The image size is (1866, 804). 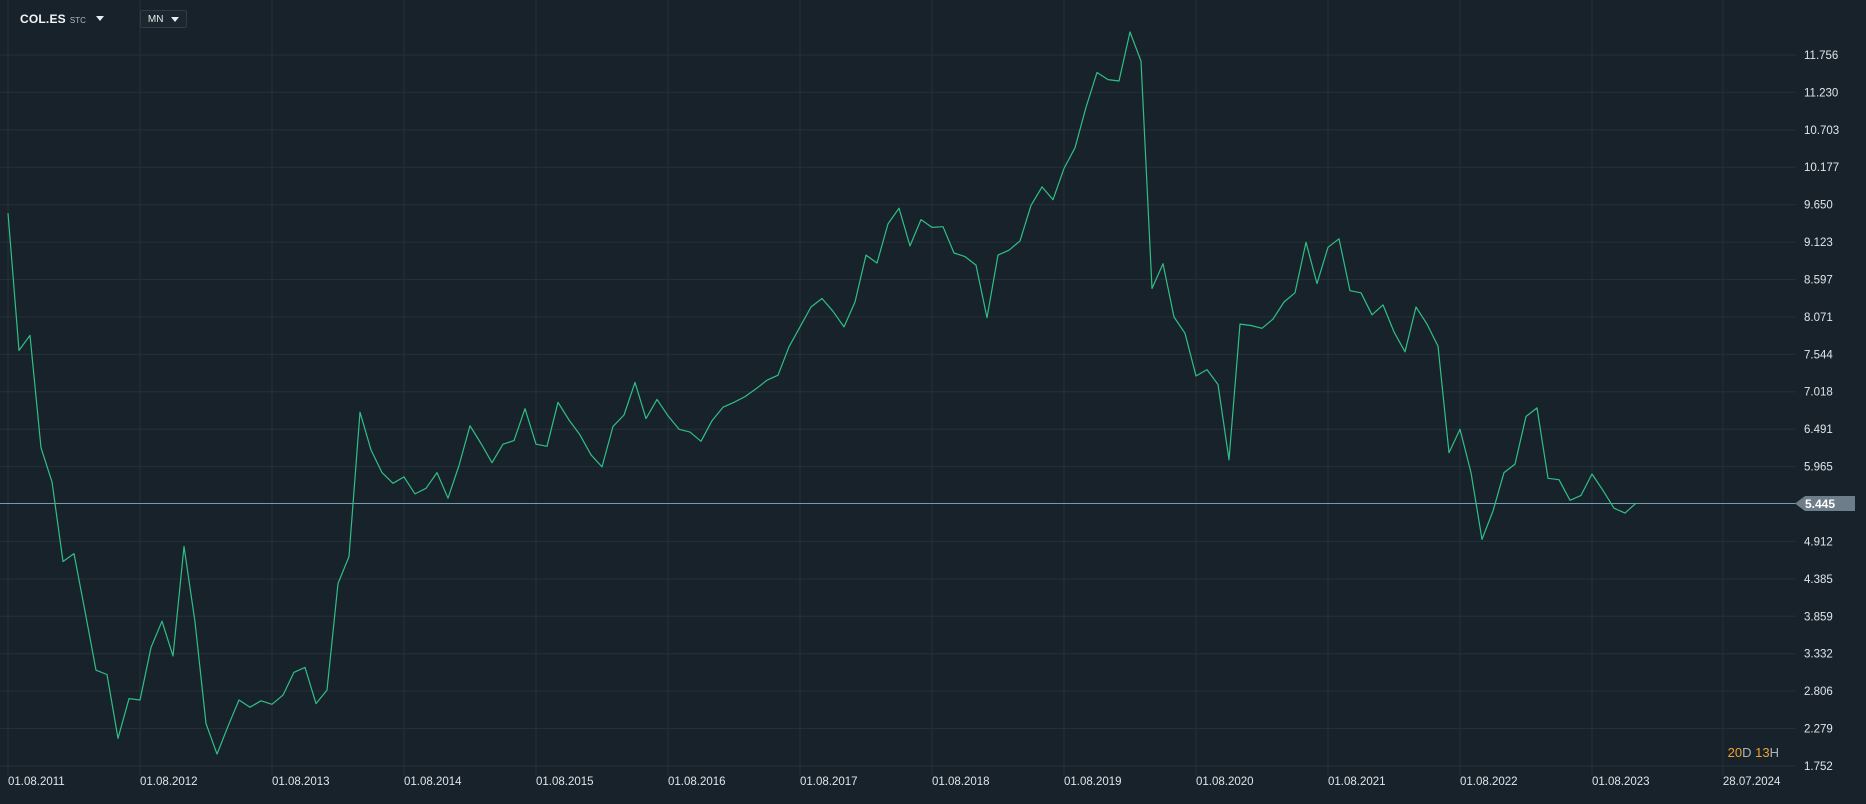 I want to click on symbol-type: STC, so click(x=77, y=20).